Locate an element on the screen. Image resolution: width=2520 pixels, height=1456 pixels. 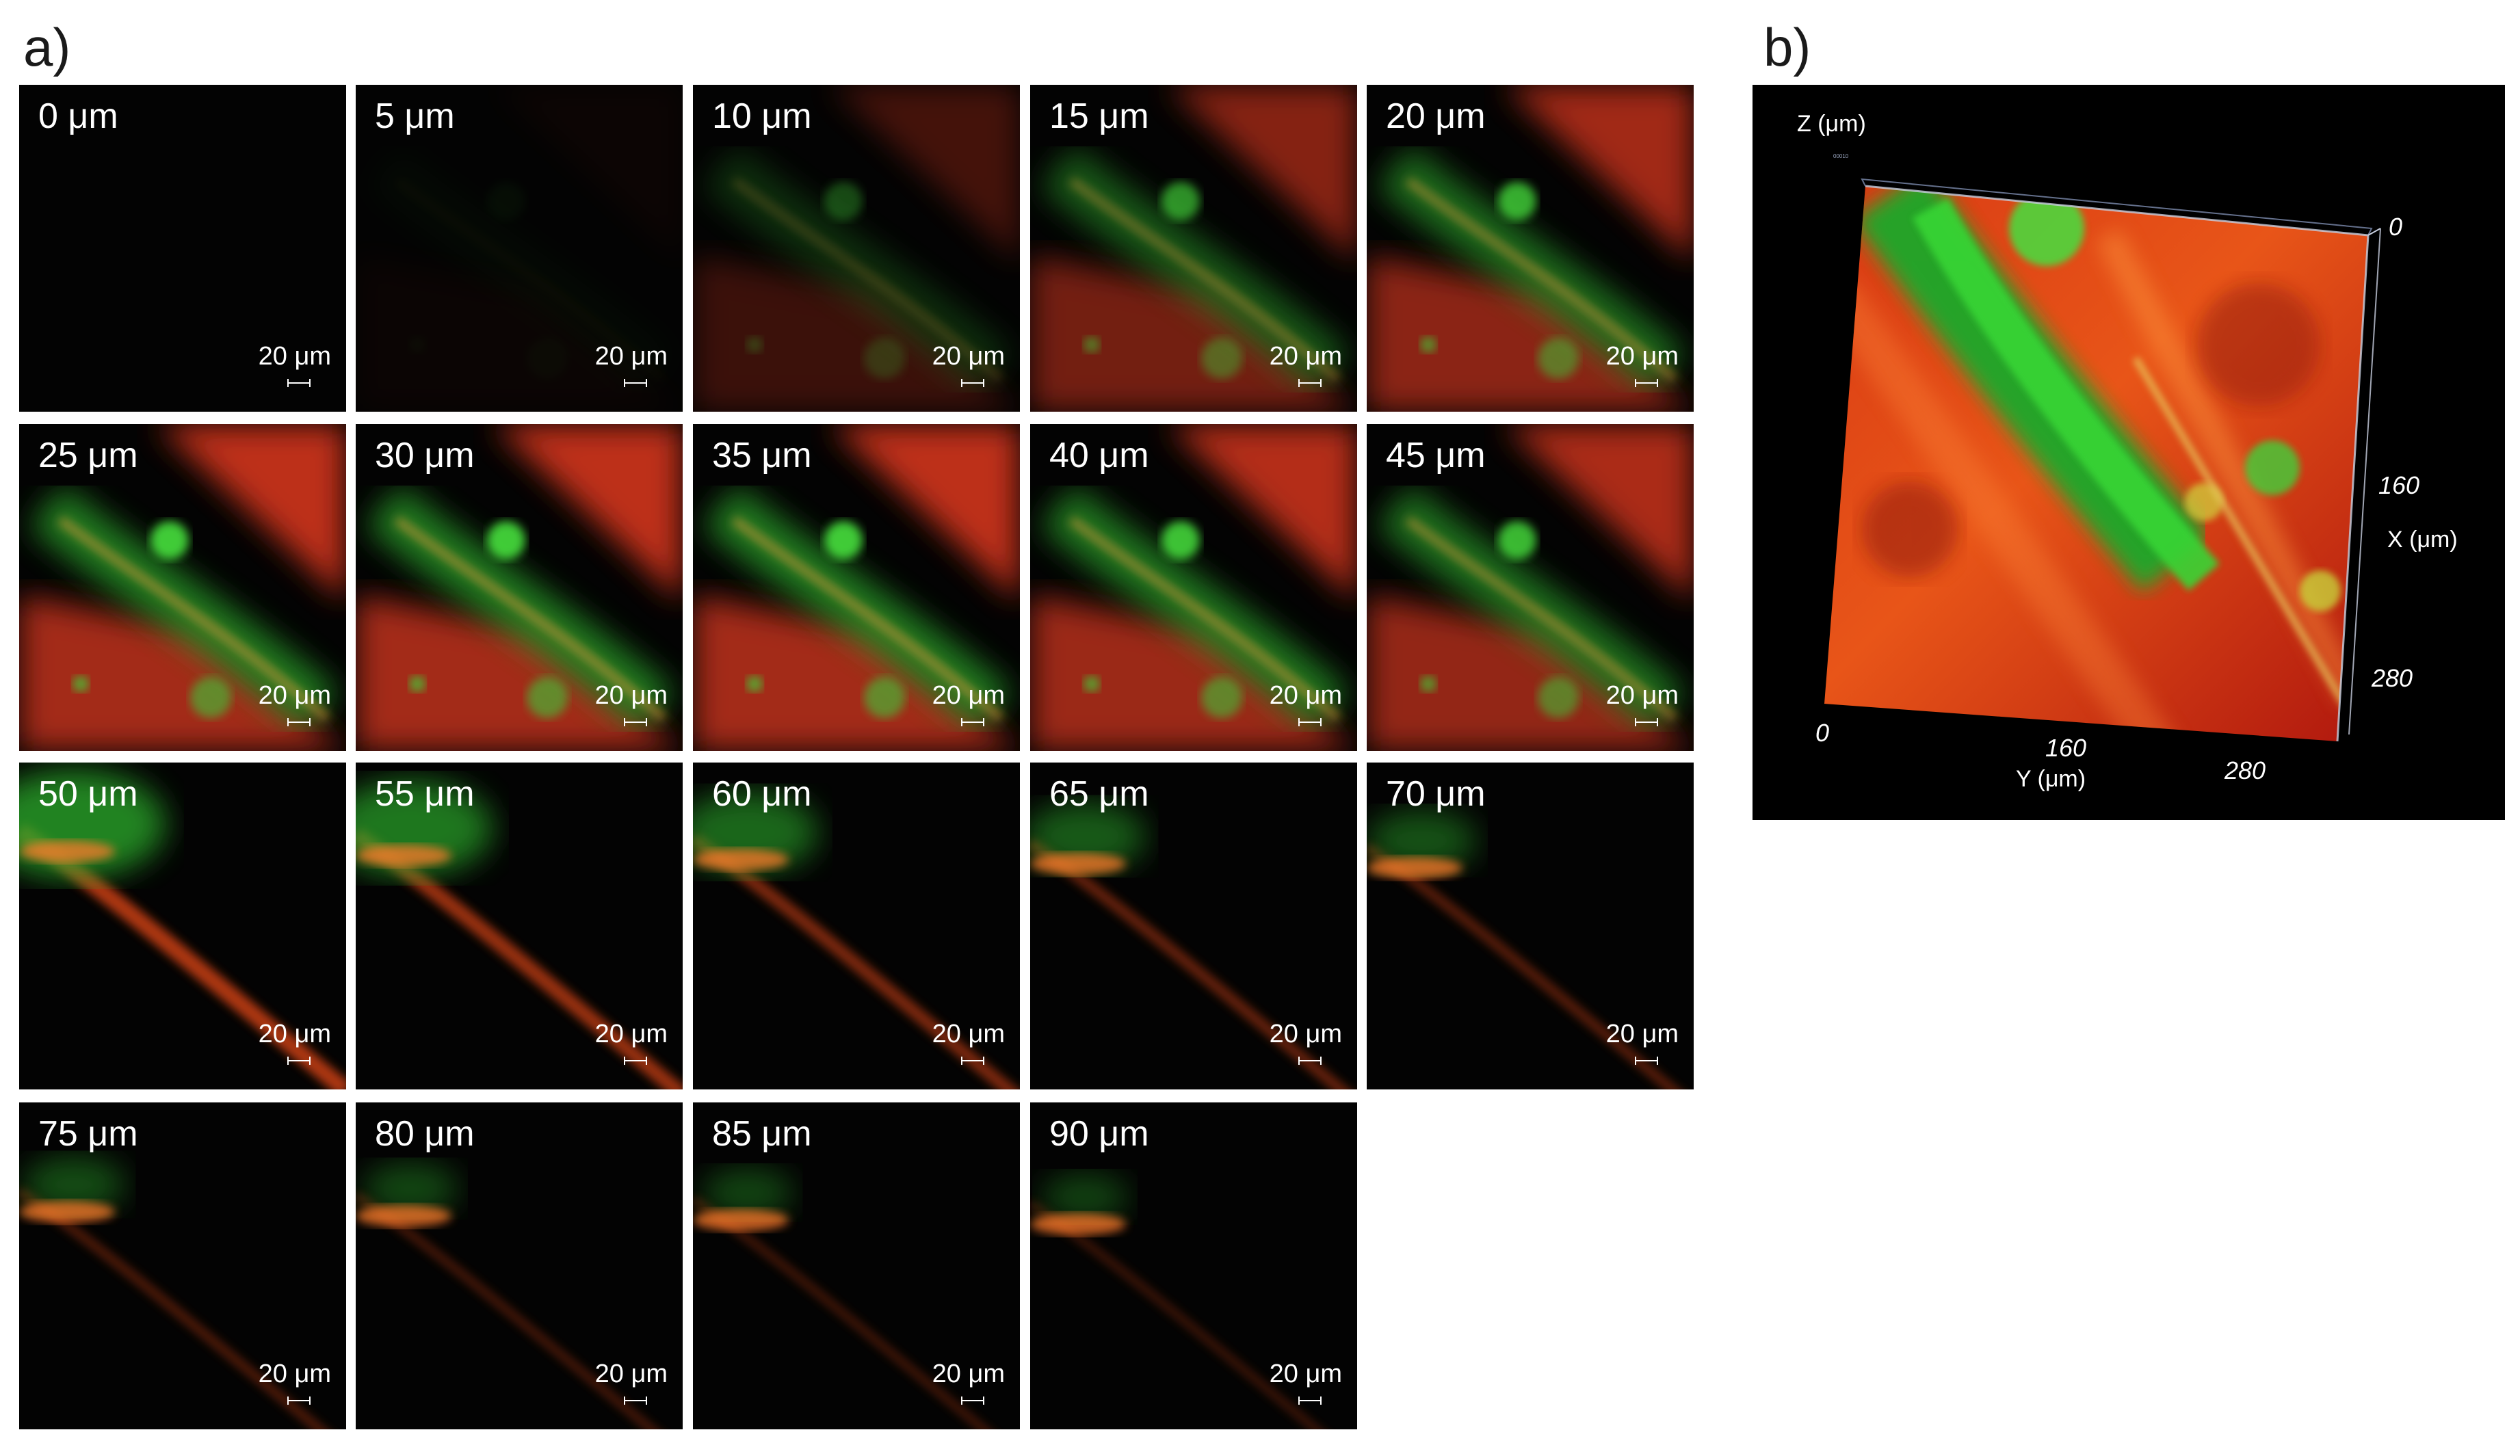
slice-tile: 10 μm 20 μm is located at coordinates (856, 248).